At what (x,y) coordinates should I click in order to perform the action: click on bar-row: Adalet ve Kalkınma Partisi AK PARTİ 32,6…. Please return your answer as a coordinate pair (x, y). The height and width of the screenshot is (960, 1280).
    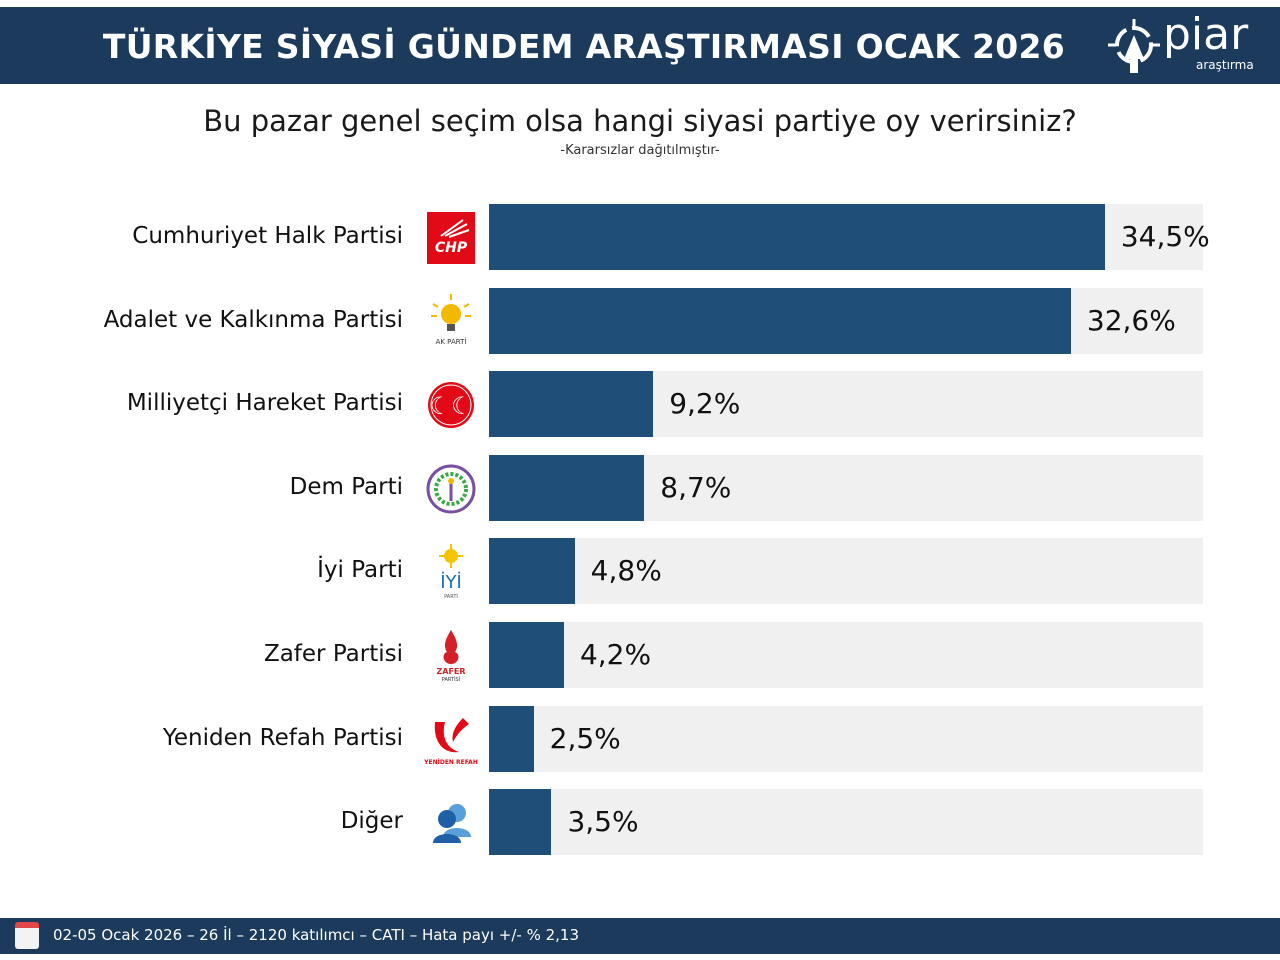
    Looking at the image, I should click on (640, 321).